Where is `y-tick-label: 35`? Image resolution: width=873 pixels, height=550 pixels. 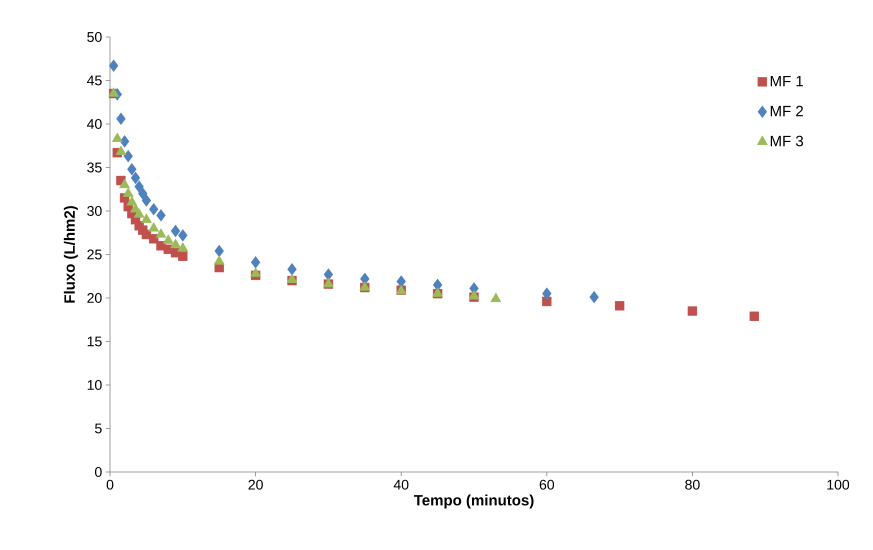
y-tick-label: 35 is located at coordinates (94, 167).